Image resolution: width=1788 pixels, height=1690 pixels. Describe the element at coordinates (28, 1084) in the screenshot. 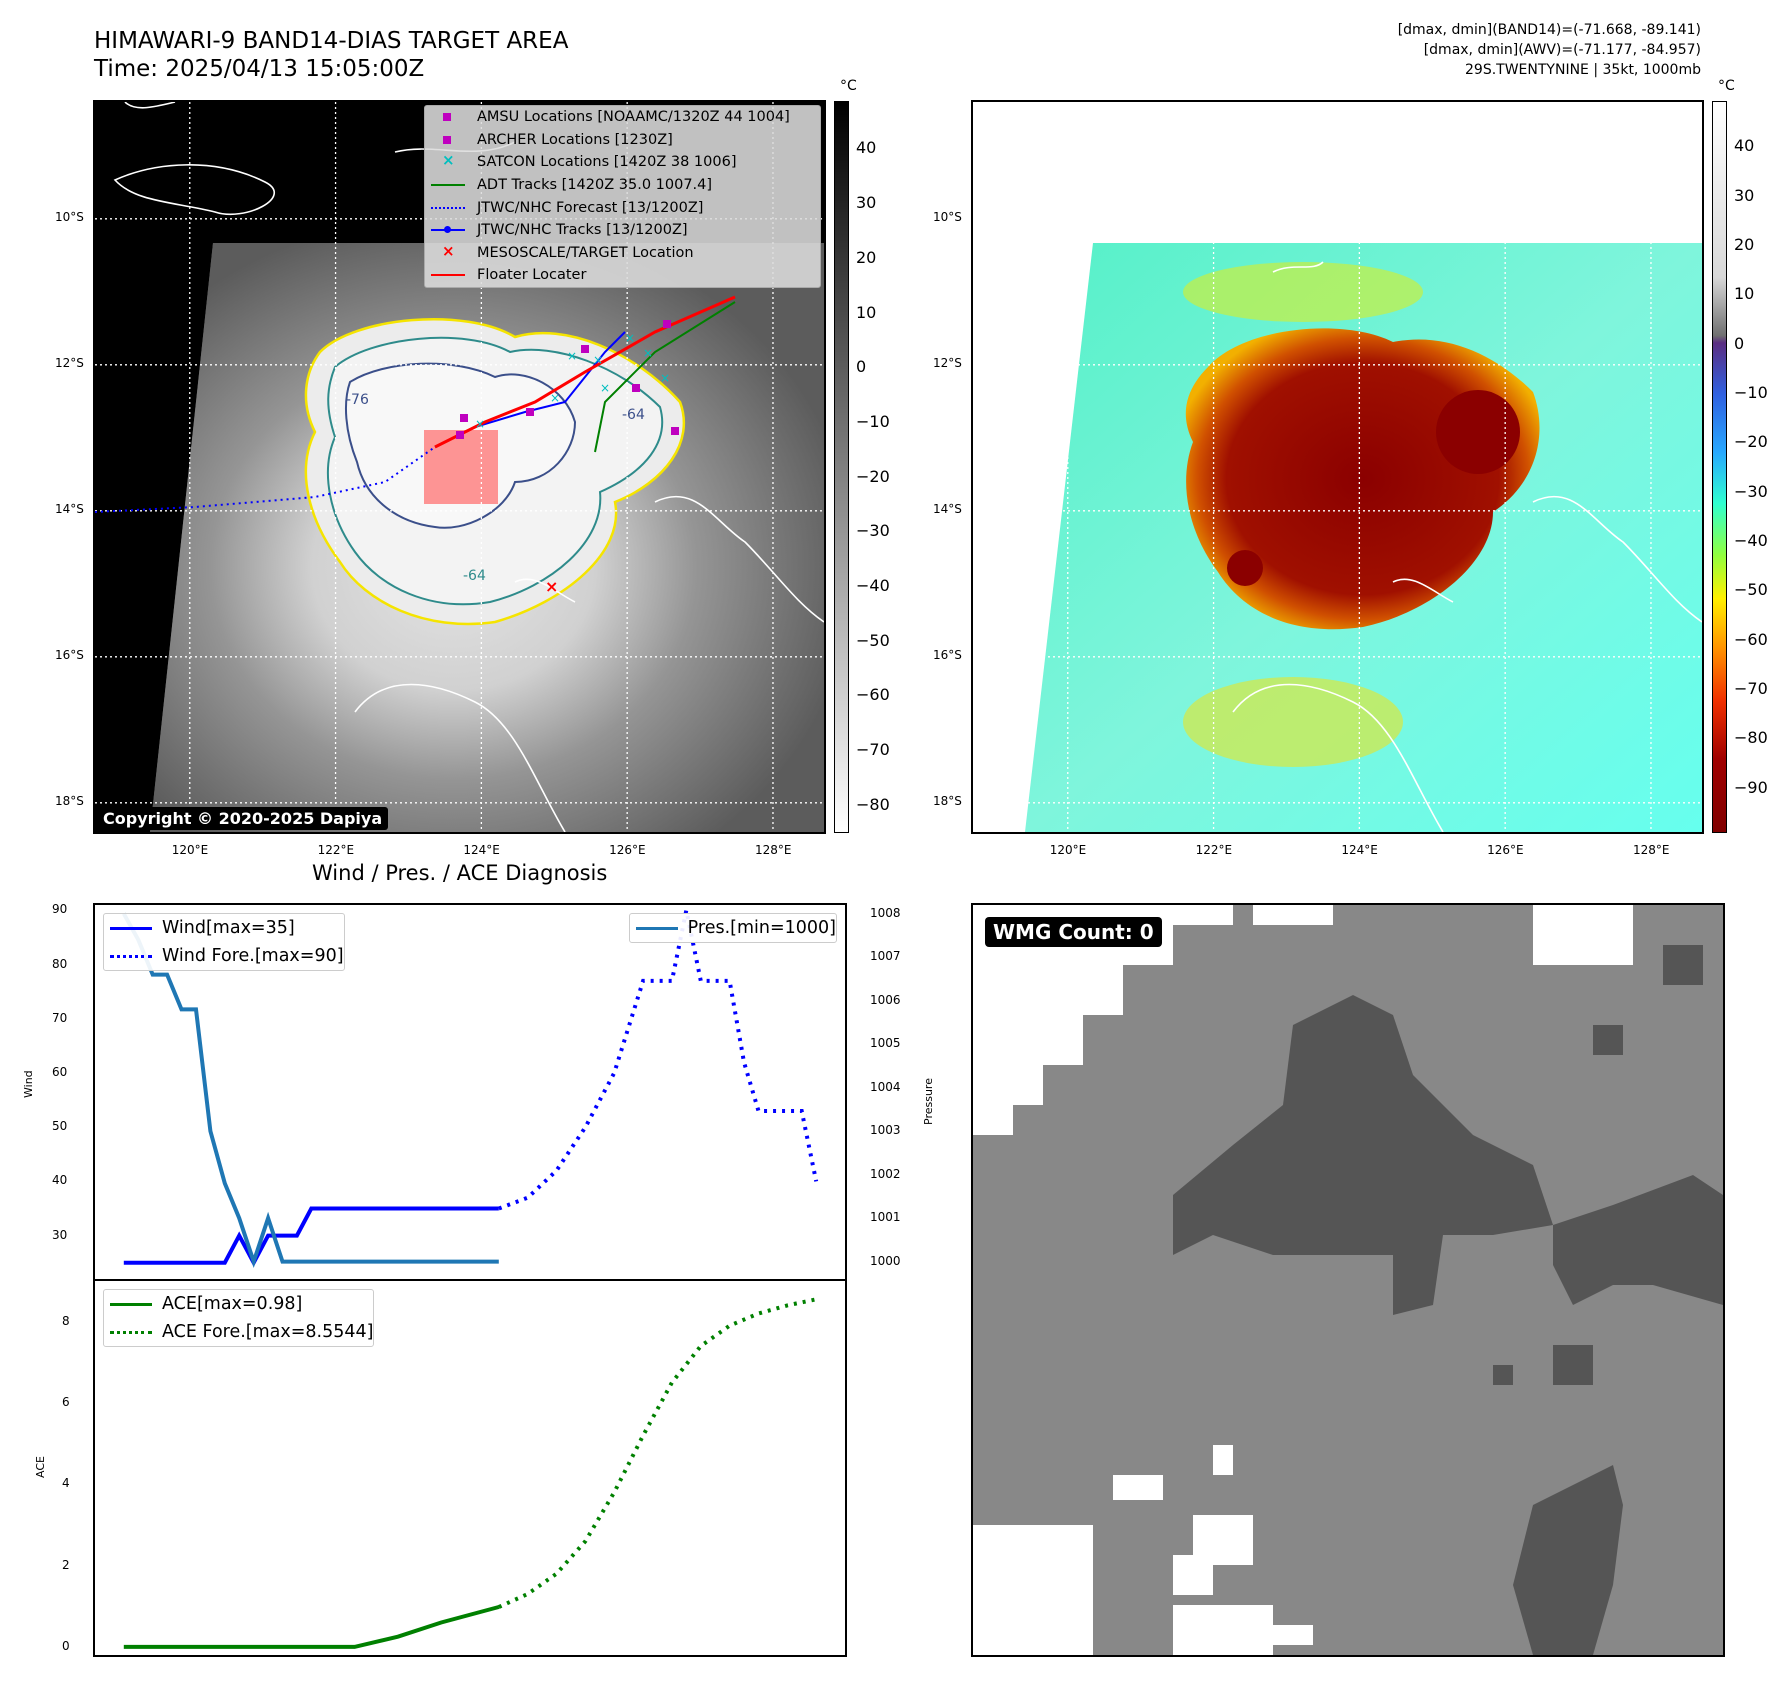

I see `wind-ylabel: Wind` at that location.